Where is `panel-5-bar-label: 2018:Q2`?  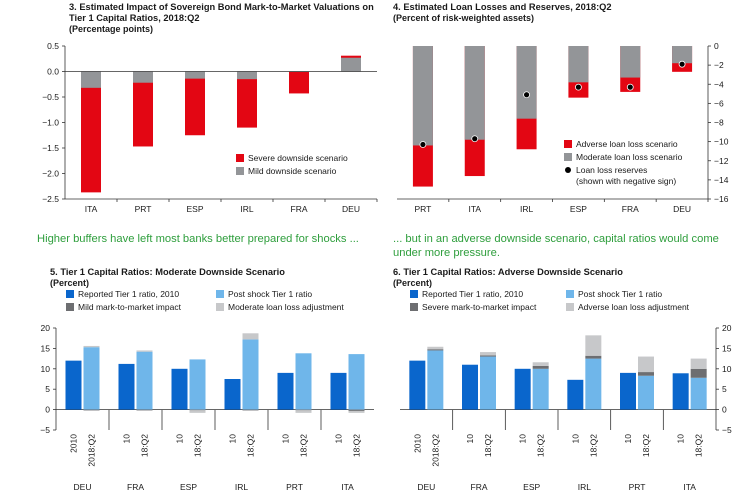
panel-5-bar-label: 2018:Q2 is located at coordinates (92, 450).